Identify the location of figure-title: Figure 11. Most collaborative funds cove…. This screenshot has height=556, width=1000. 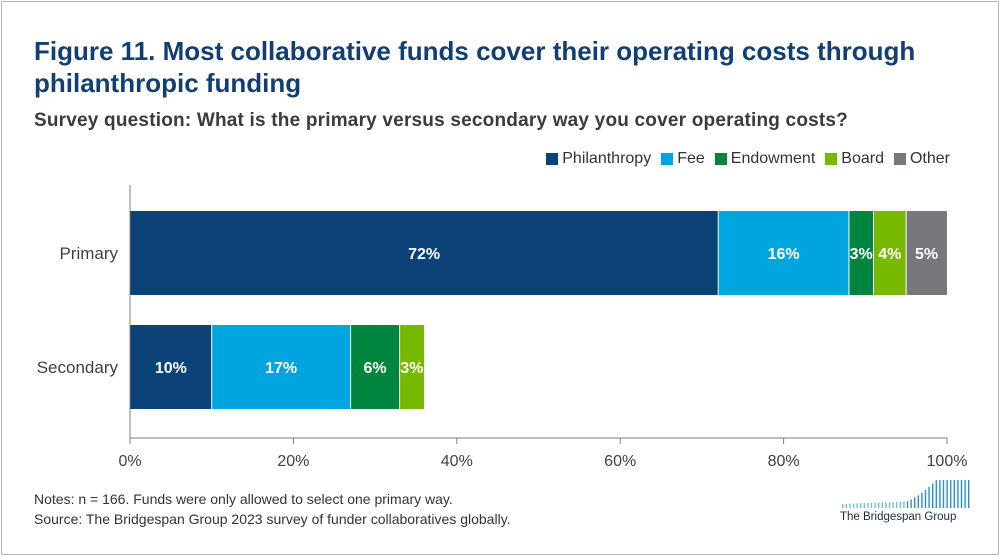
(475, 67).